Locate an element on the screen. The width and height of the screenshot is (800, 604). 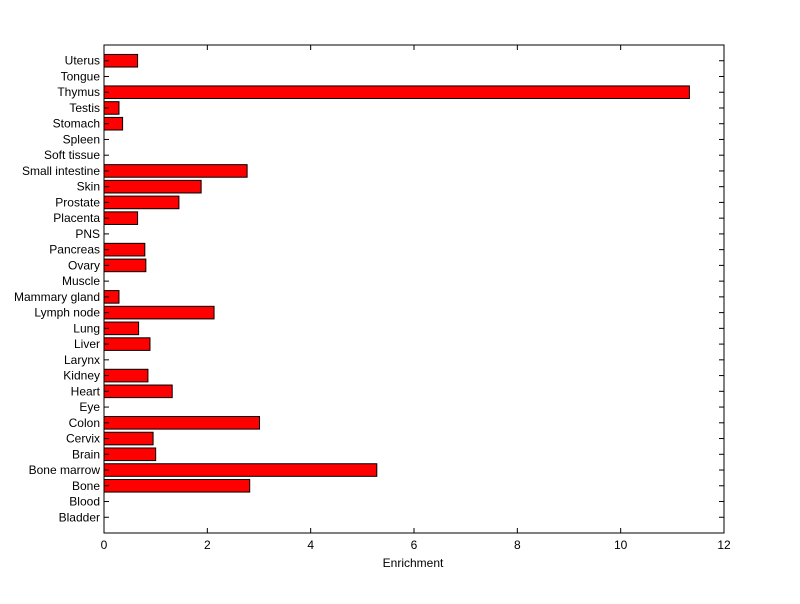
x-tick-label: 8 is located at coordinates (517, 545).